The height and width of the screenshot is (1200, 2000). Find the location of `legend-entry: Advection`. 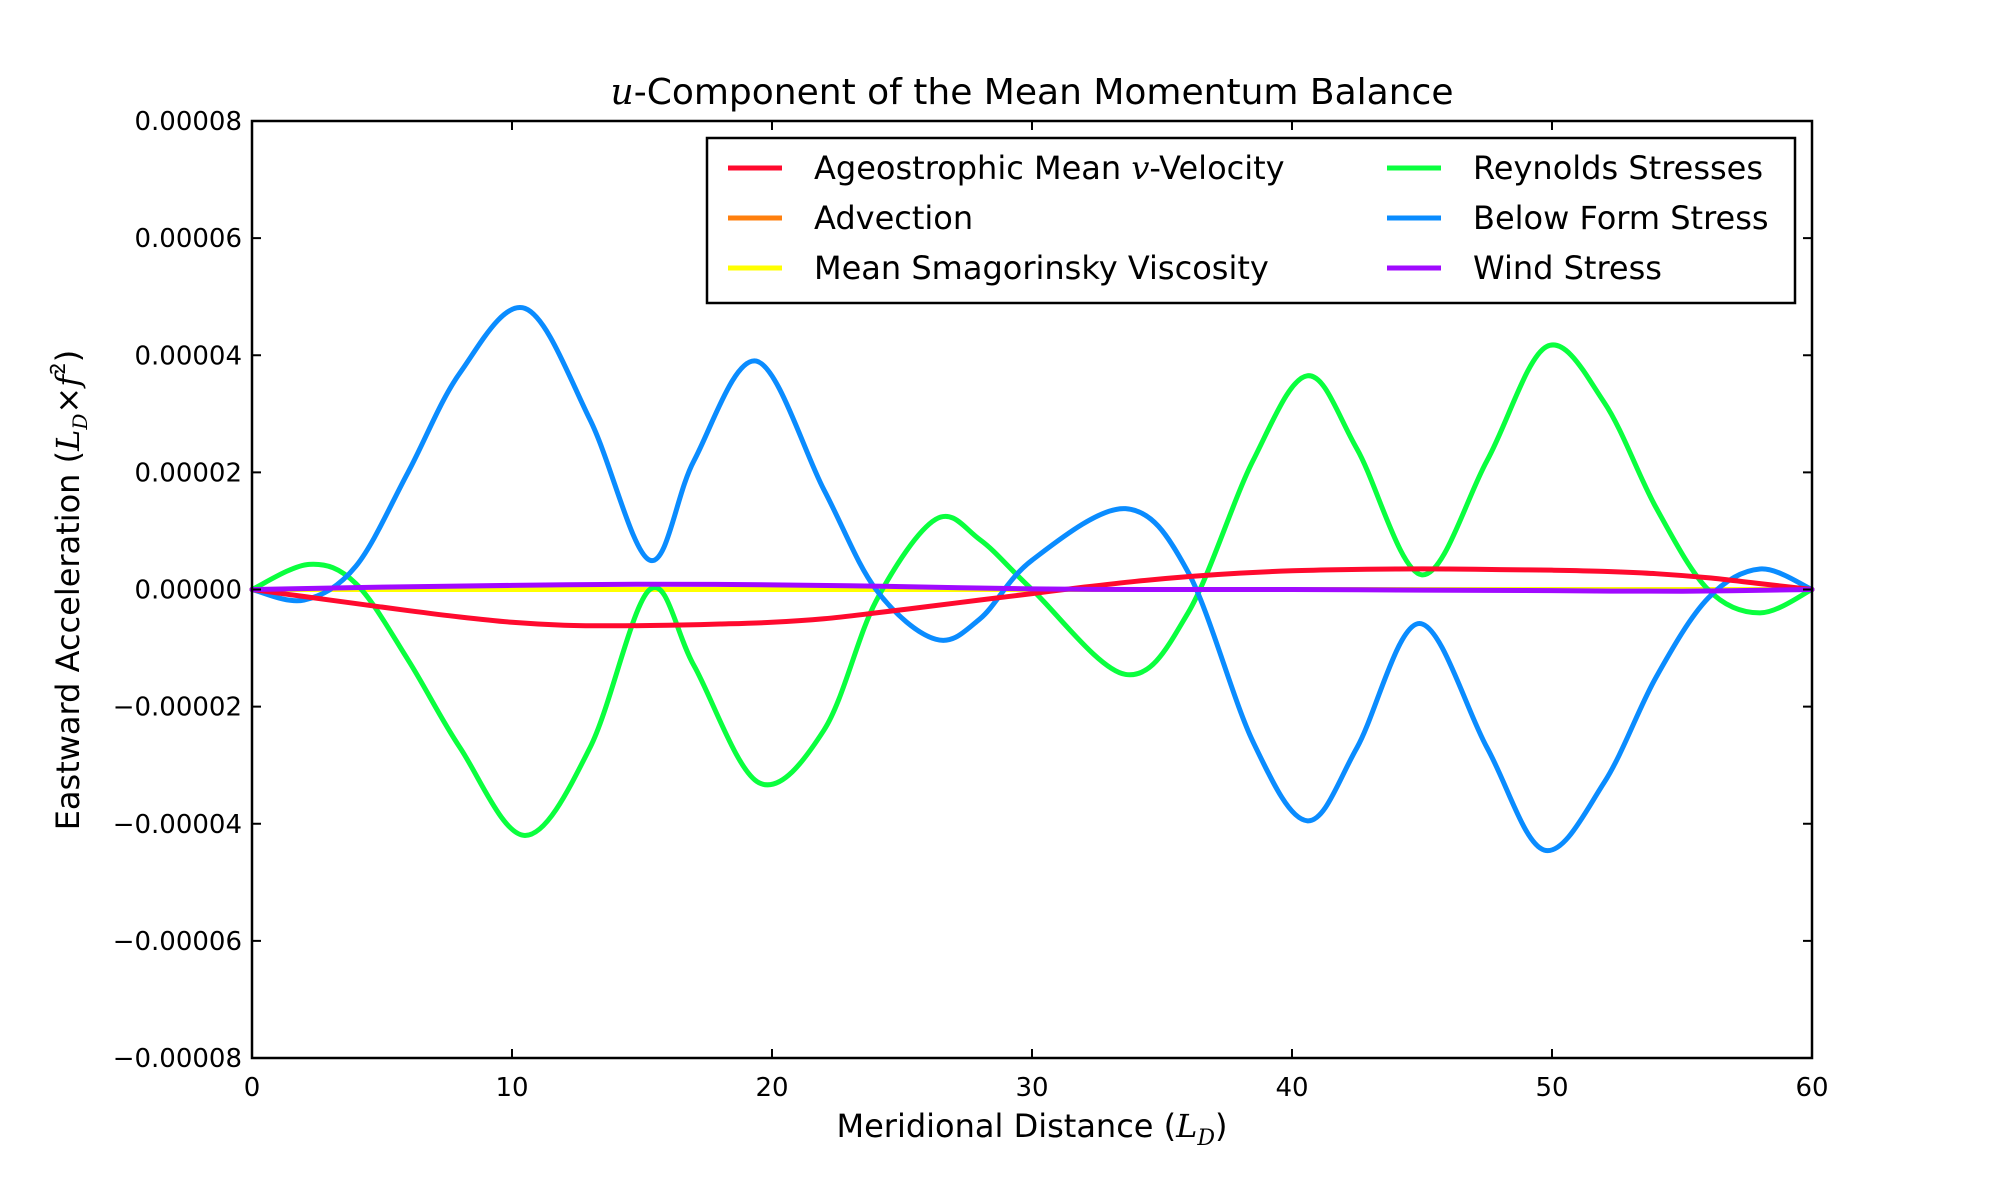

legend-entry: Advection is located at coordinates (850, 218).